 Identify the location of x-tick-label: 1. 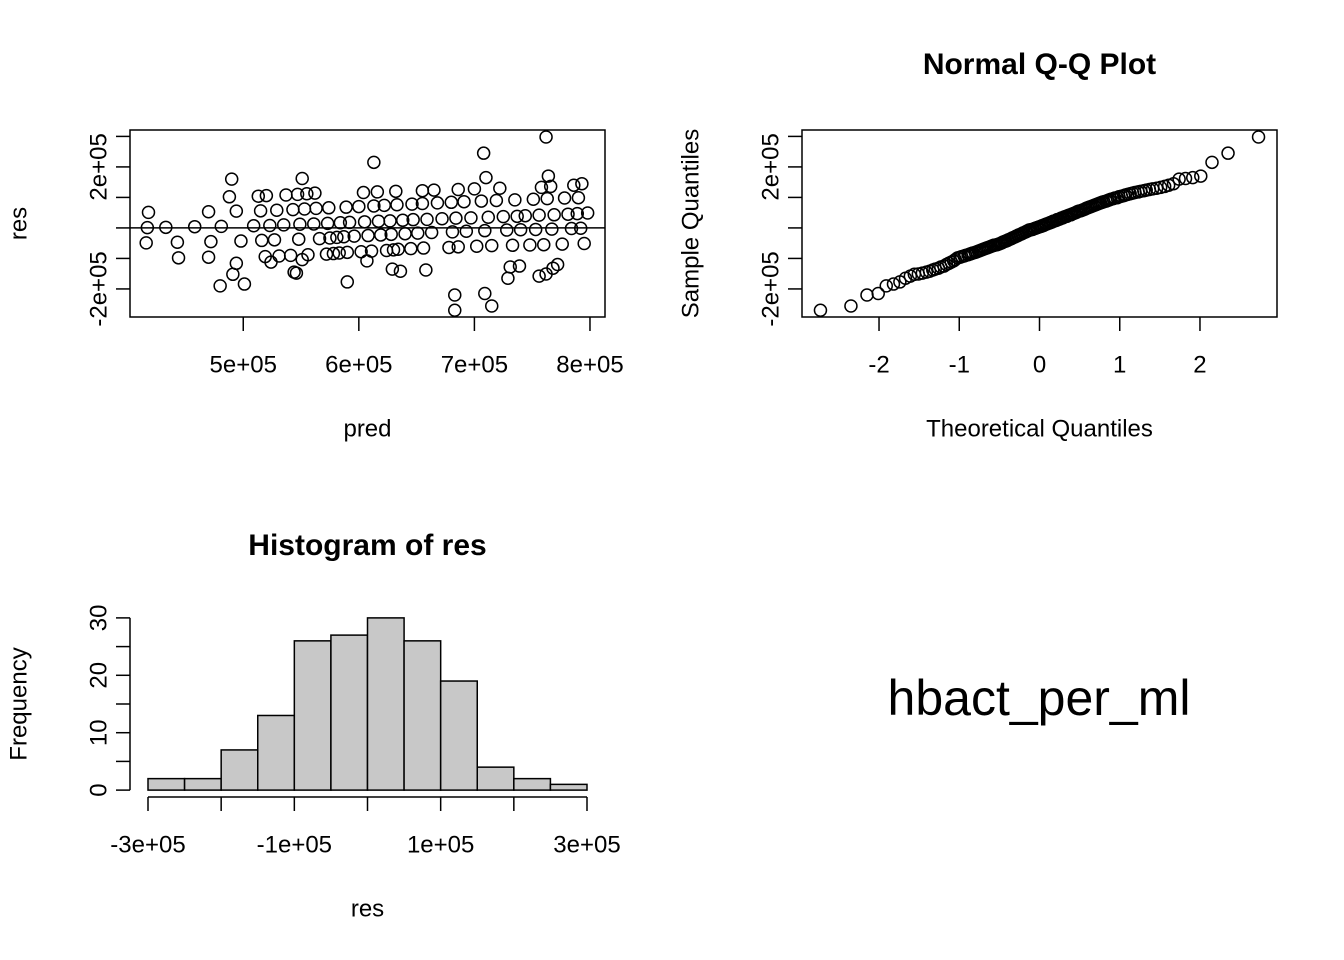
(1119, 364).